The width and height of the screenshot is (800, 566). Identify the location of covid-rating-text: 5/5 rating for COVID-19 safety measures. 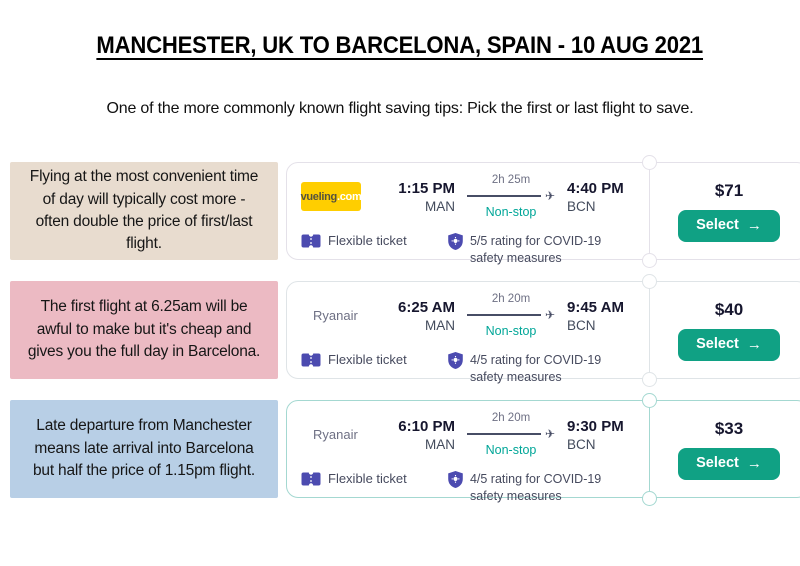
(535, 249).